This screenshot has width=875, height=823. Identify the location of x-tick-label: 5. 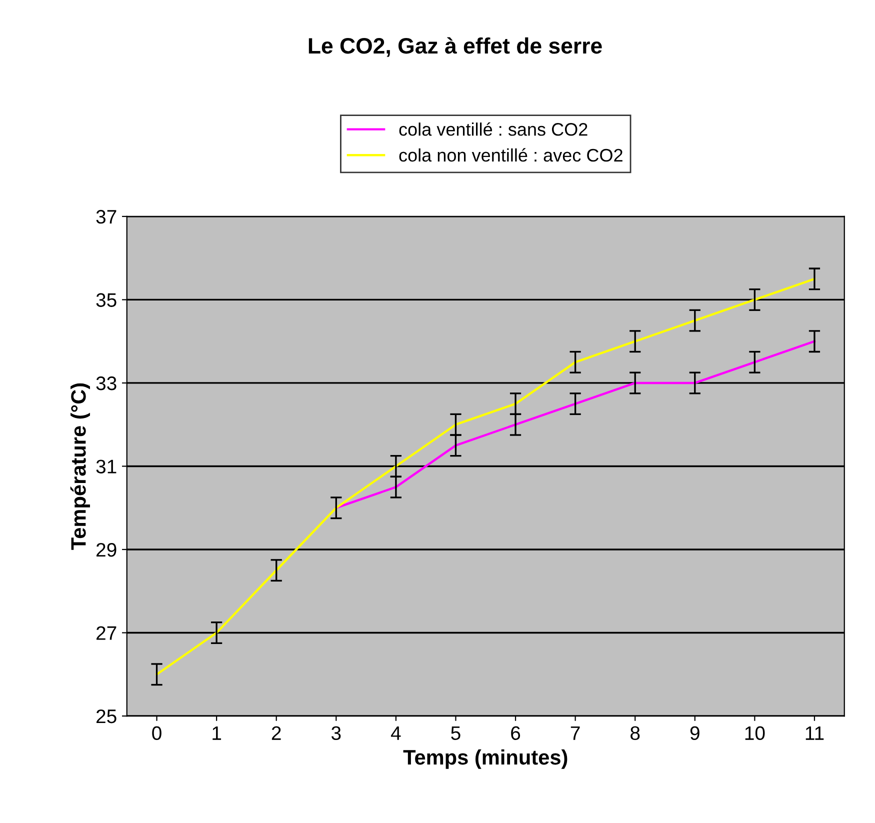
(455, 733).